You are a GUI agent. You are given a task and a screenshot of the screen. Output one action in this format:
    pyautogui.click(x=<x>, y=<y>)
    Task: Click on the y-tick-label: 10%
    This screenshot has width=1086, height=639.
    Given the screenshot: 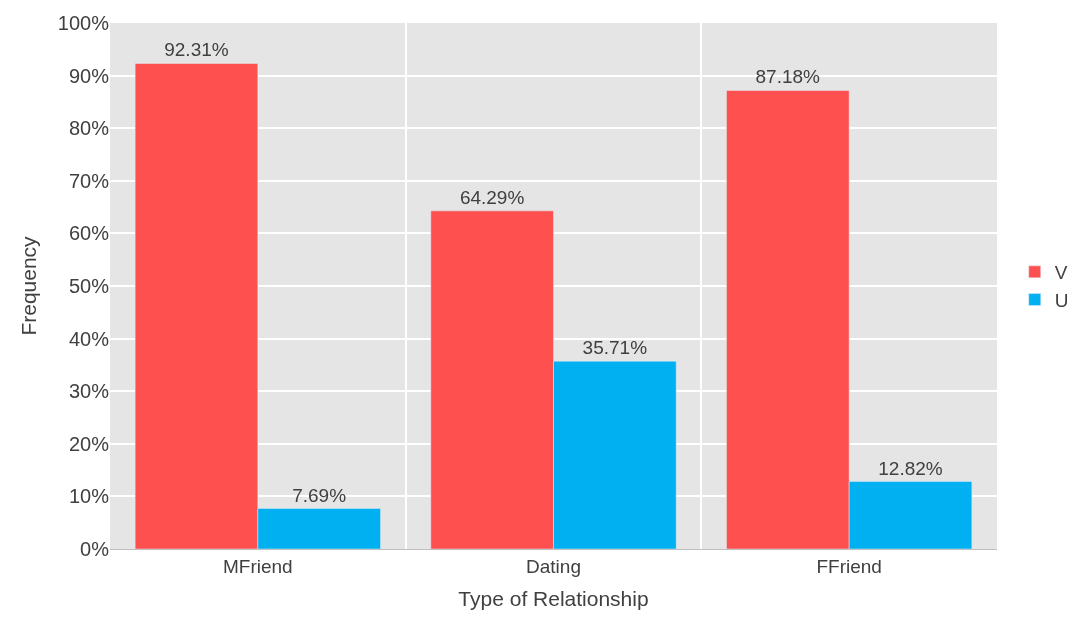 What is the action you would take?
    pyautogui.click(x=89, y=496)
    